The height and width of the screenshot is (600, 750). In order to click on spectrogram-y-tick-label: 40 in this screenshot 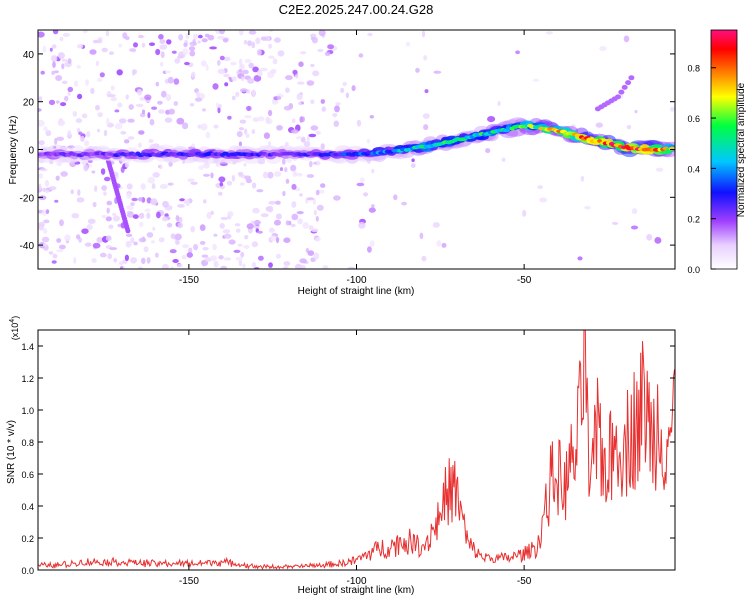, I will do `click(29, 55)`.